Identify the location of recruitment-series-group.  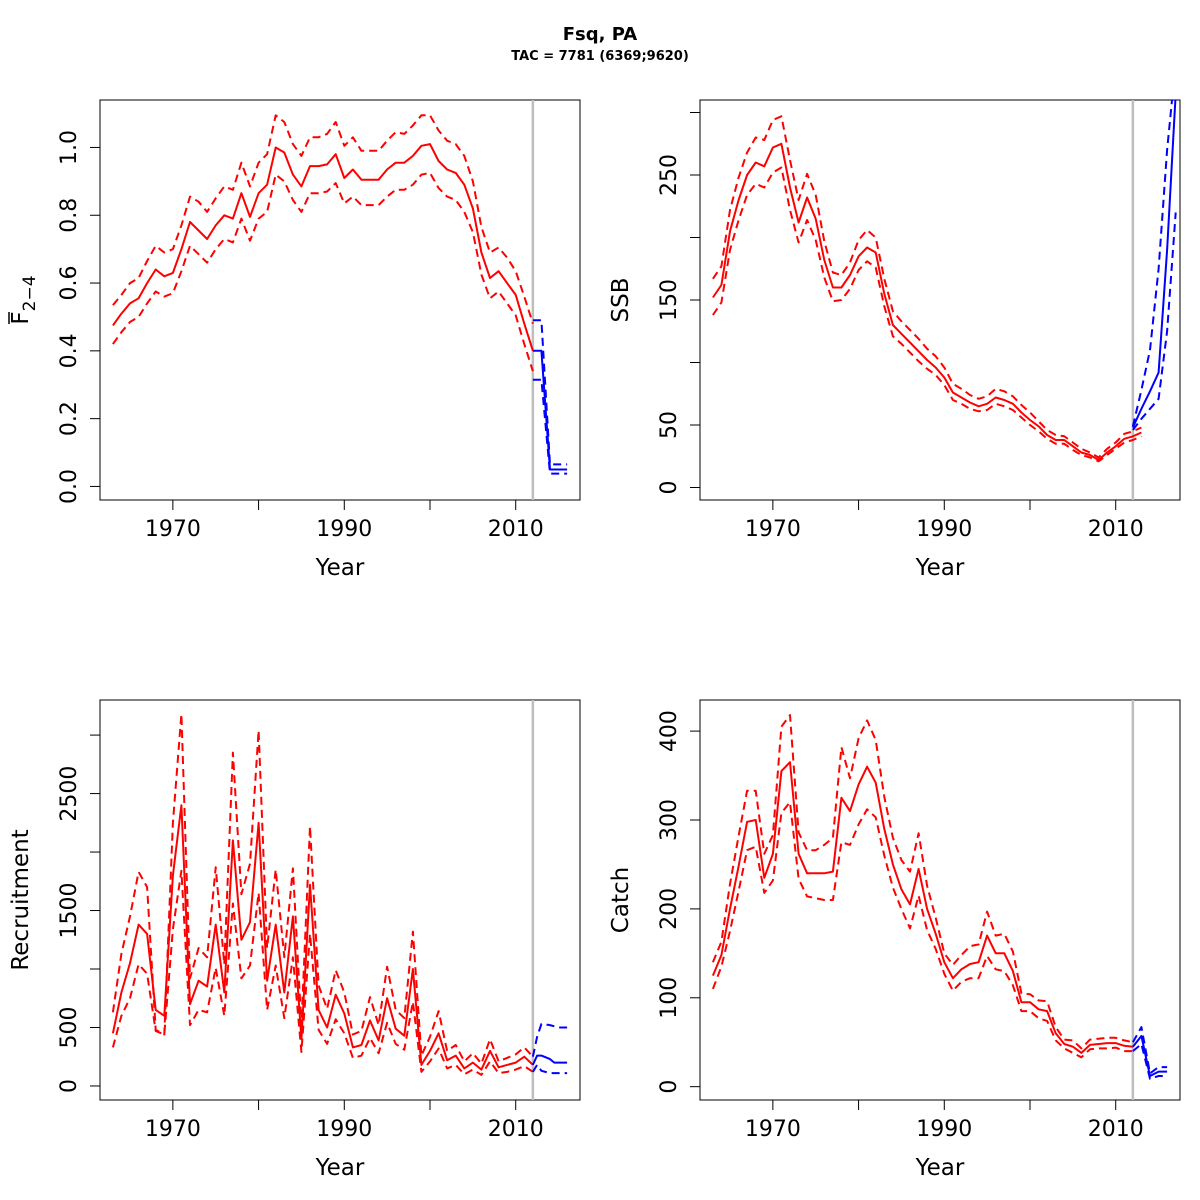
(339, 894).